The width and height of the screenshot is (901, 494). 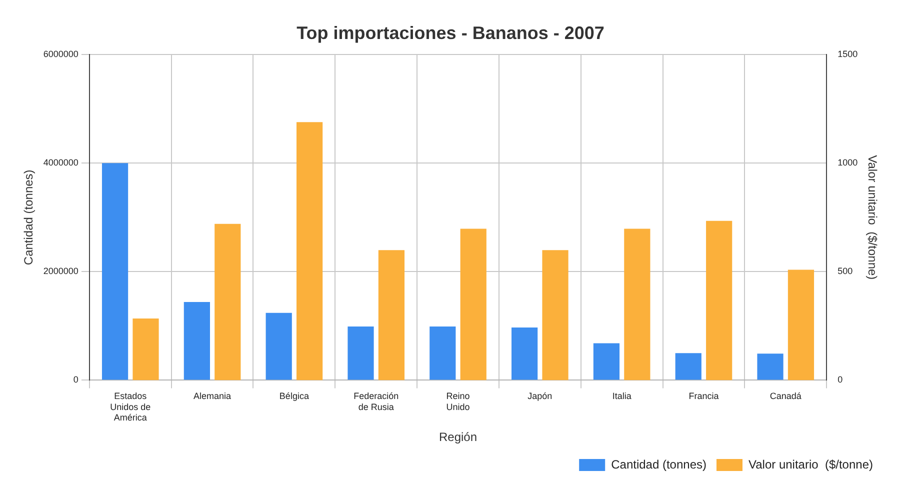 I want to click on x-axis-title: Región, so click(x=458, y=437).